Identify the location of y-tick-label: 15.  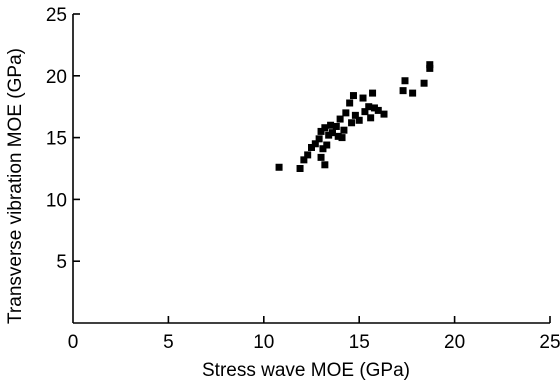
(56, 139).